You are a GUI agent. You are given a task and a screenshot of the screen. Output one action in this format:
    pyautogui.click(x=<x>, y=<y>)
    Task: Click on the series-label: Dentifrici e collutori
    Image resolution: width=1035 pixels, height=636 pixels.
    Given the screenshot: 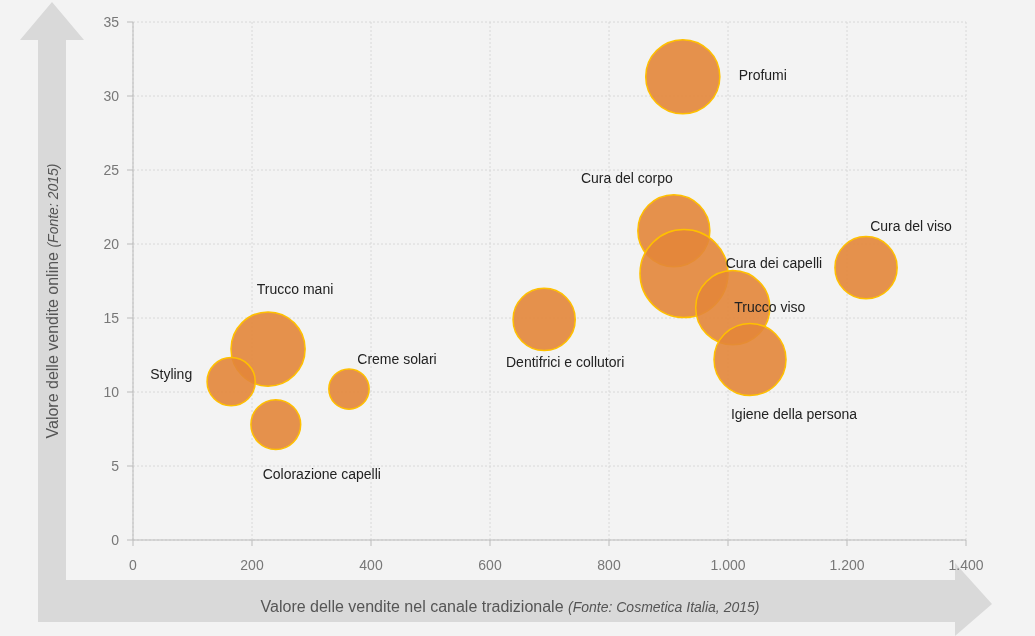 What is the action you would take?
    pyautogui.click(x=565, y=362)
    